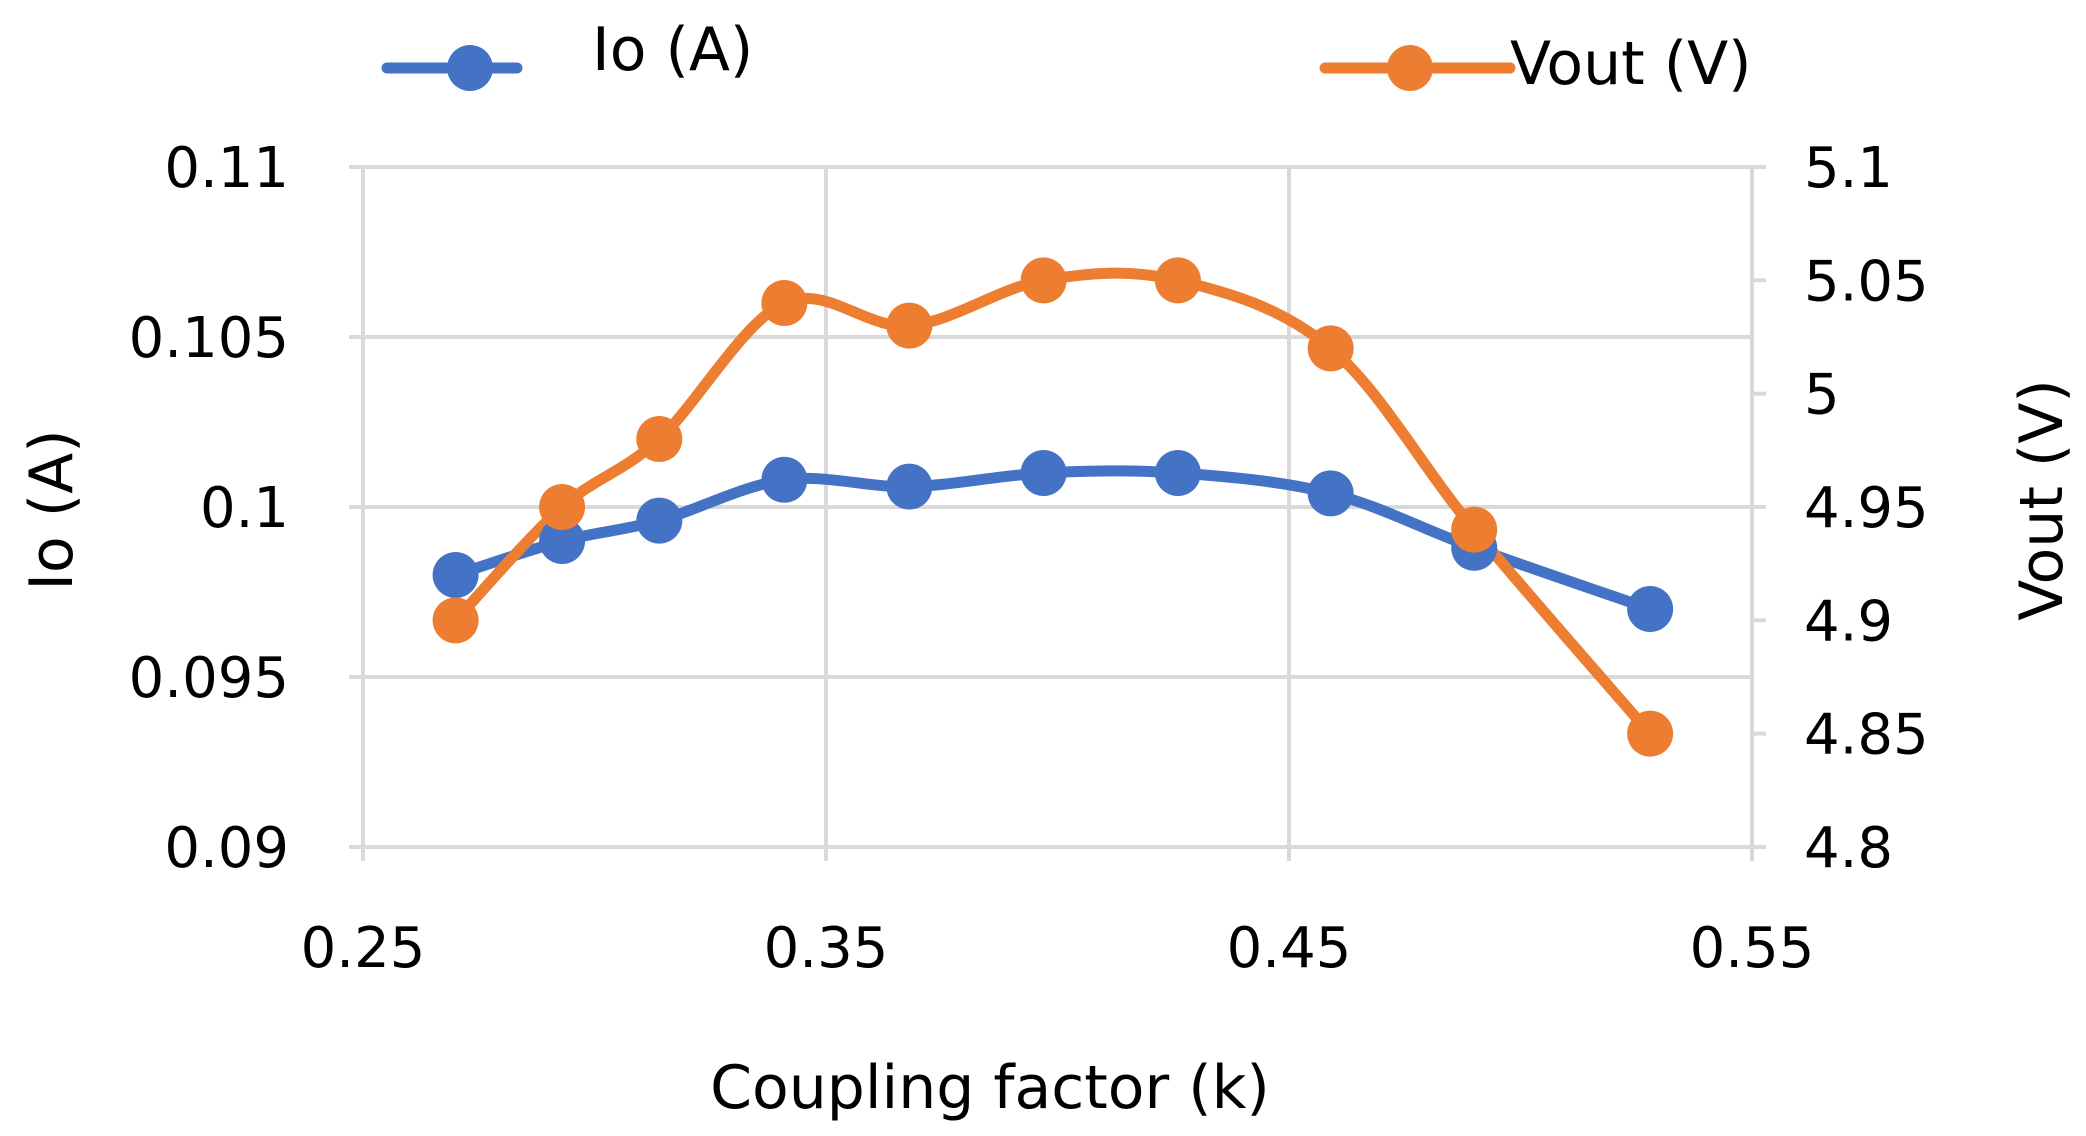 This screenshot has height=1136, width=2086. I want to click on y2-axis-title: Vout (V), so click(2042, 500).